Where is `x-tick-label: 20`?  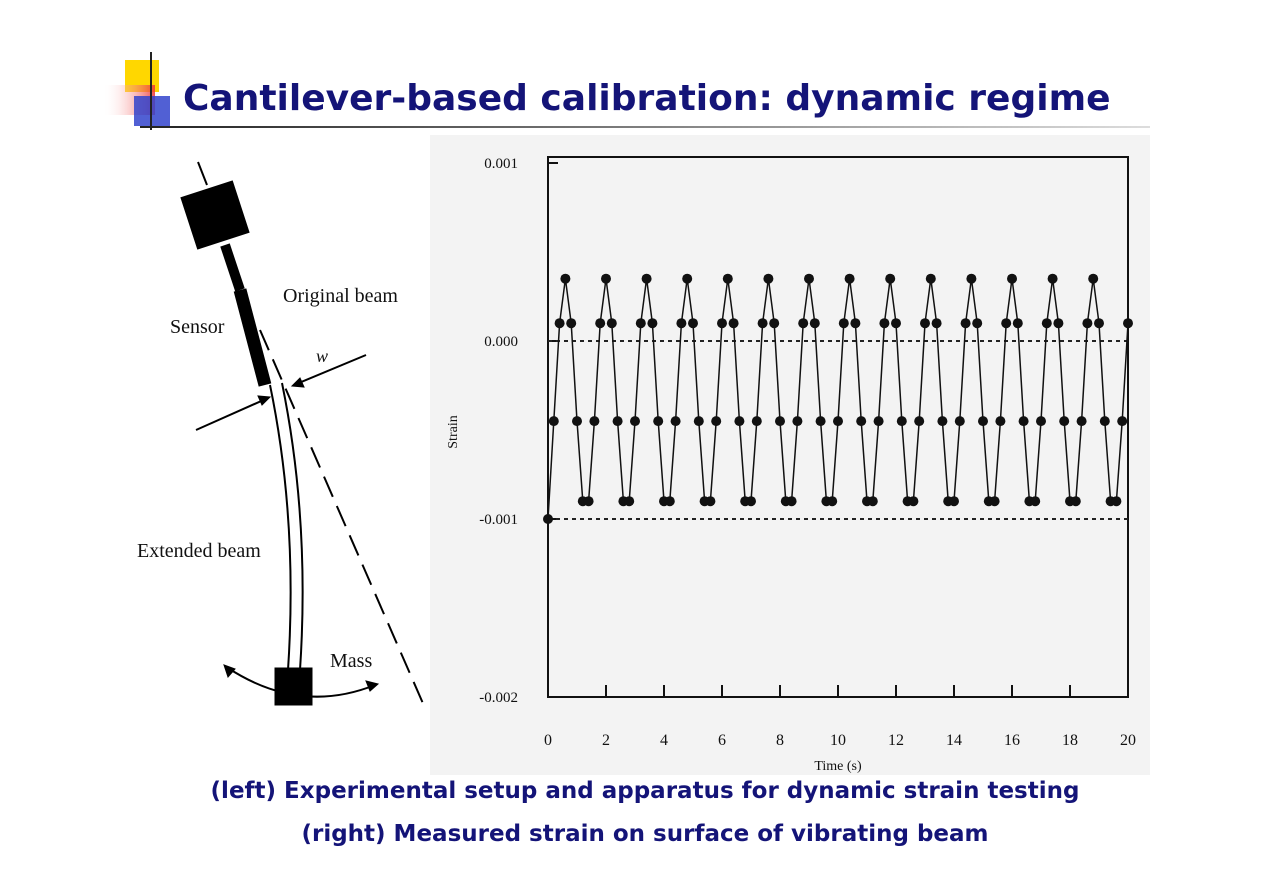 x-tick-label: 20 is located at coordinates (1128, 740).